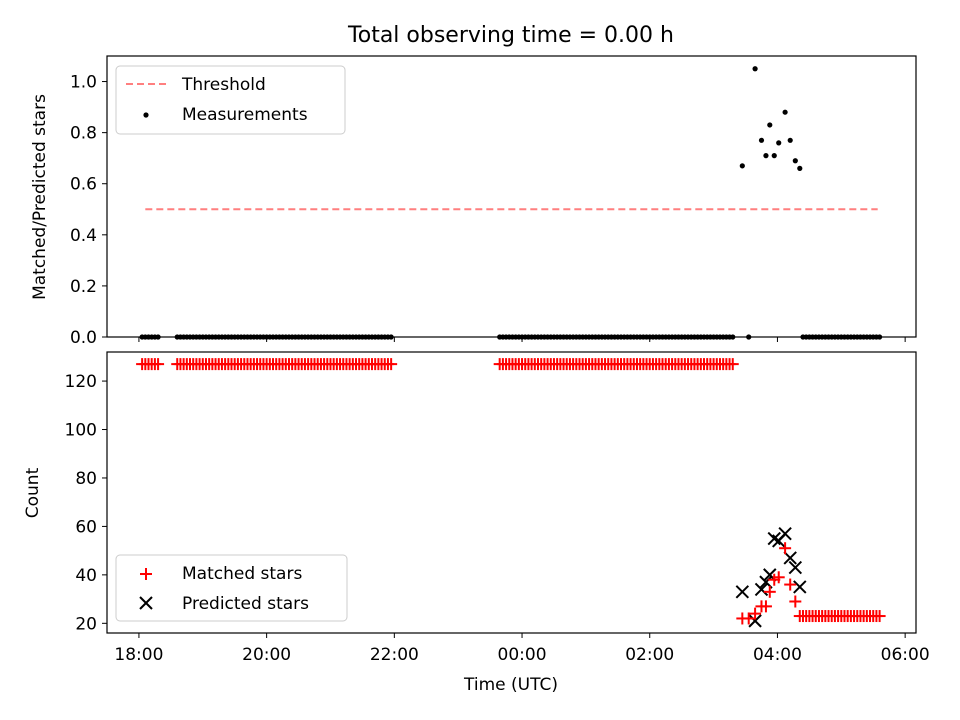  What do you see at coordinates (146, 603) in the screenshot?
I see `predicted-legend-swatch` at bounding box center [146, 603].